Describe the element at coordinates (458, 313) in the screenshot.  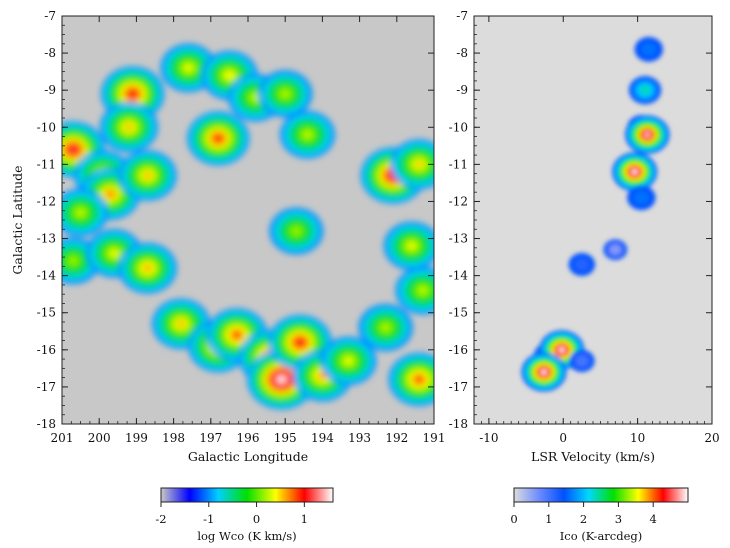
I see `right-y-tick-label: -15` at that location.